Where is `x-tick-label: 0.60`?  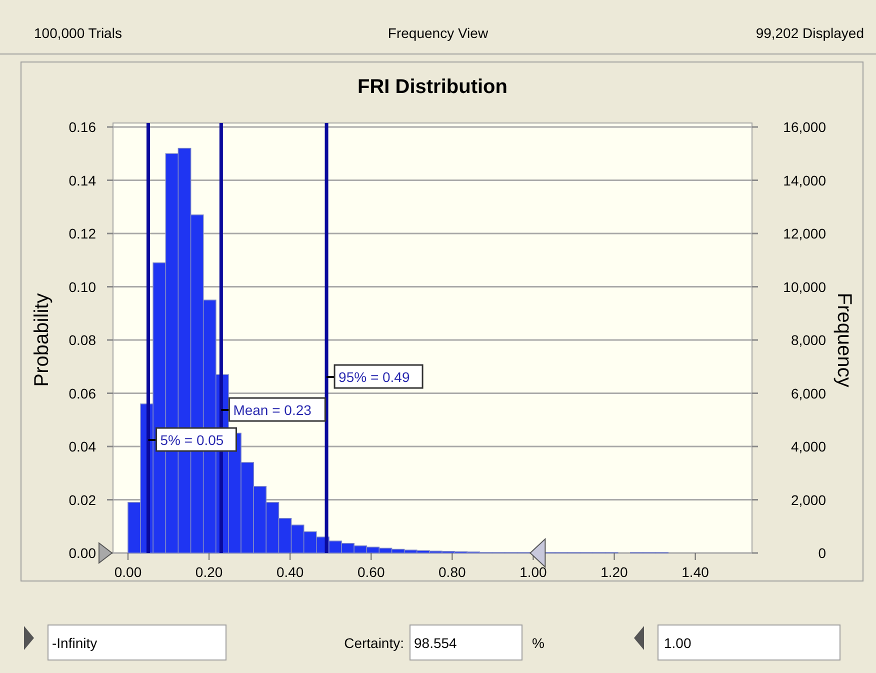 x-tick-label: 0.60 is located at coordinates (371, 572).